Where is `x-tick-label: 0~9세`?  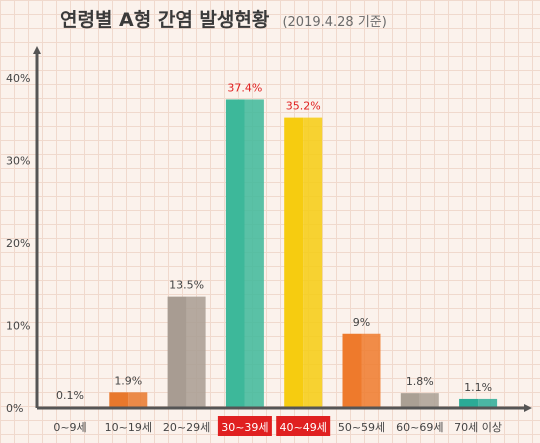 x-tick-label: 0~9세 is located at coordinates (69, 427).